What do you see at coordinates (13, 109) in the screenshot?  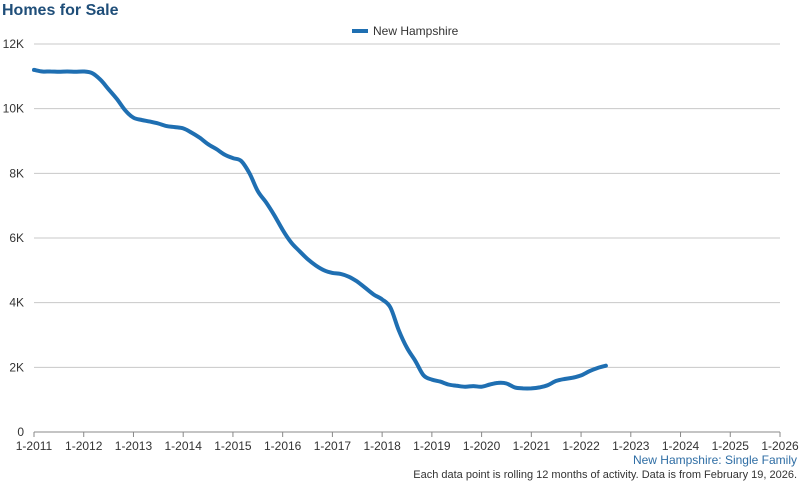 I see `y-tick-label: 10K` at bounding box center [13, 109].